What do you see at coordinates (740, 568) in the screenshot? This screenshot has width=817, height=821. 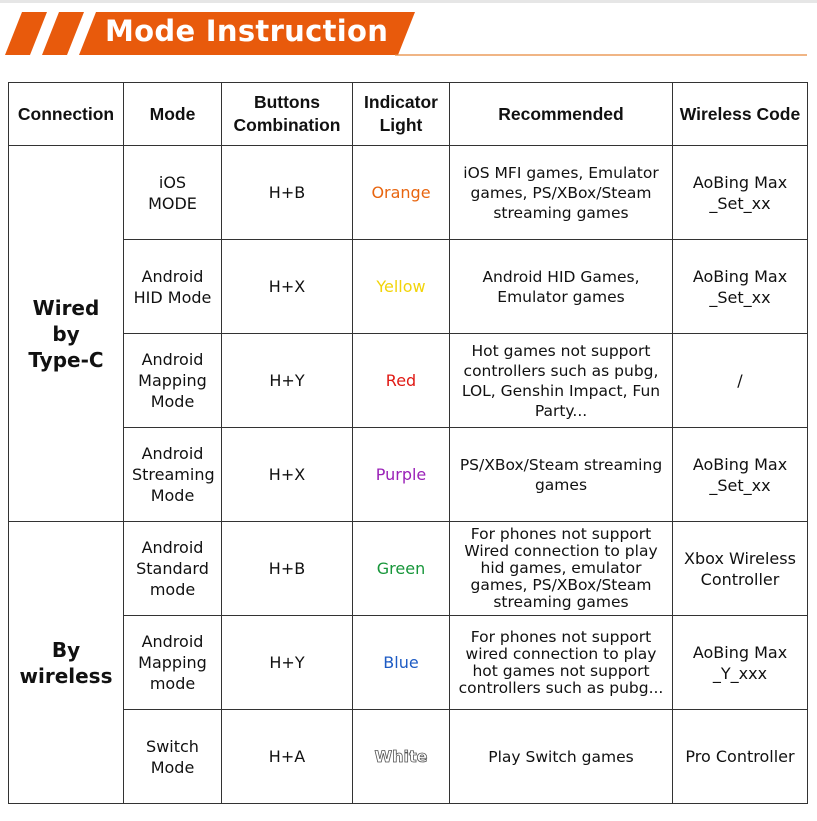 I see `wireless-code-cell: Xbox Wireless Controller` at bounding box center [740, 568].